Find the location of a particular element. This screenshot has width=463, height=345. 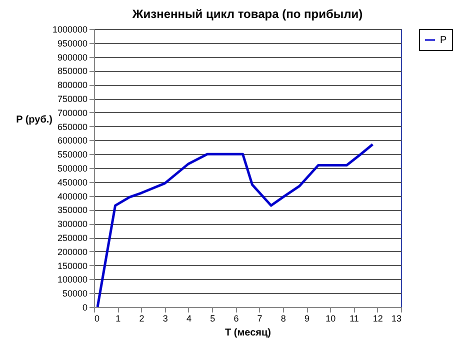

x-tick-label: 11 is located at coordinates (354, 319).